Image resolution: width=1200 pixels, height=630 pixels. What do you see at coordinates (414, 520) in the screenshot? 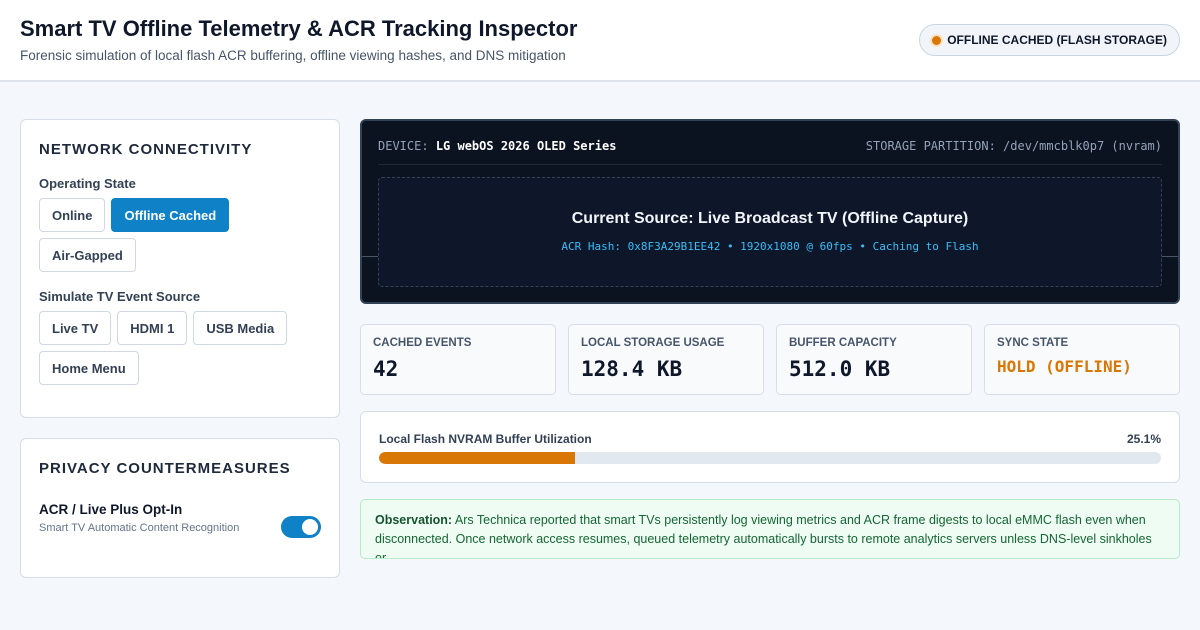
I see `observation-lead: Observation:` at bounding box center [414, 520].